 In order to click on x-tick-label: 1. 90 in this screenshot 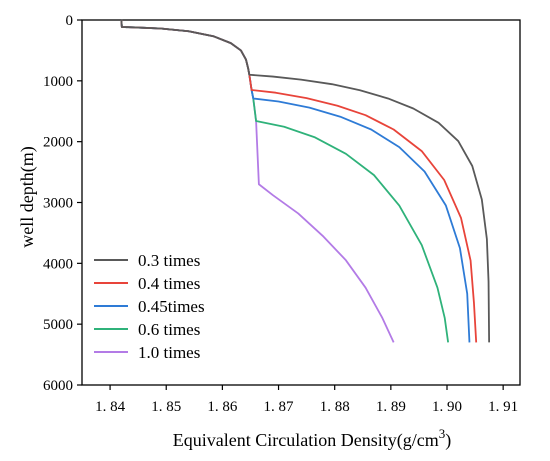, I will do `click(447, 407)`.